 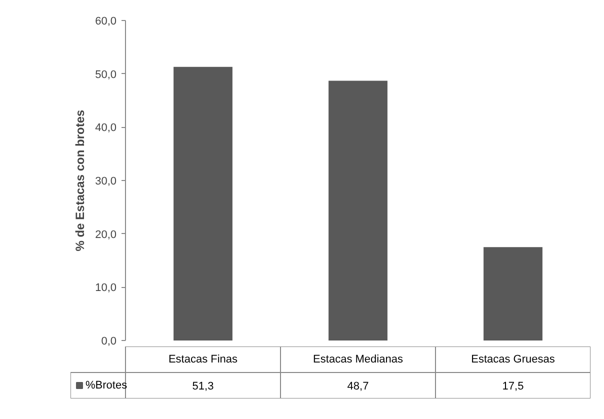 I want to click on y-tick-label: 10,0, so click(x=106, y=288).